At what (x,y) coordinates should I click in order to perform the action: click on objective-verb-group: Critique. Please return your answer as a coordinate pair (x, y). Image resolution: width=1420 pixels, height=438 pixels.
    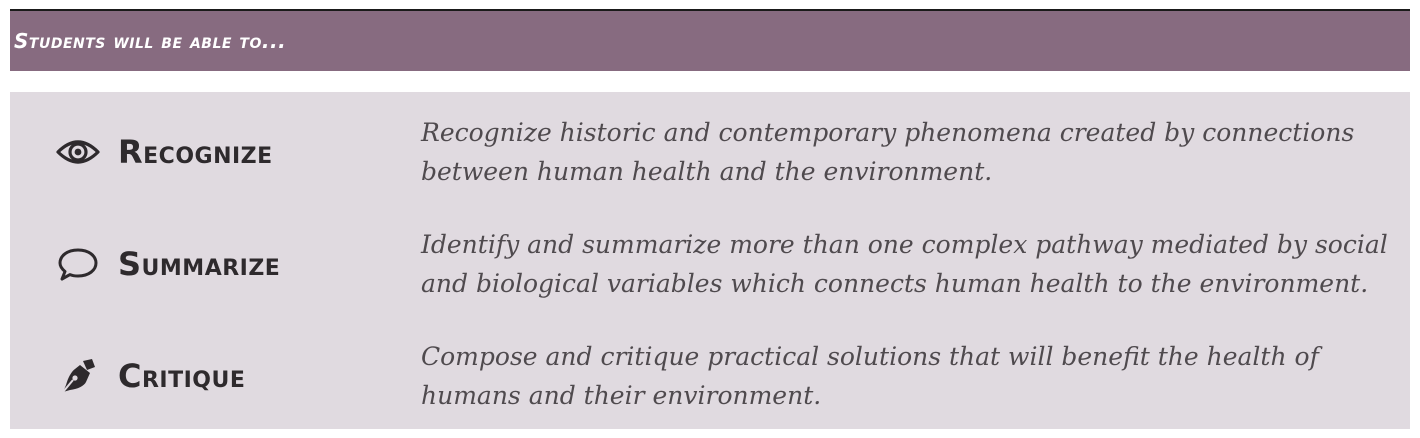
    Looking at the image, I should click on (150, 376).